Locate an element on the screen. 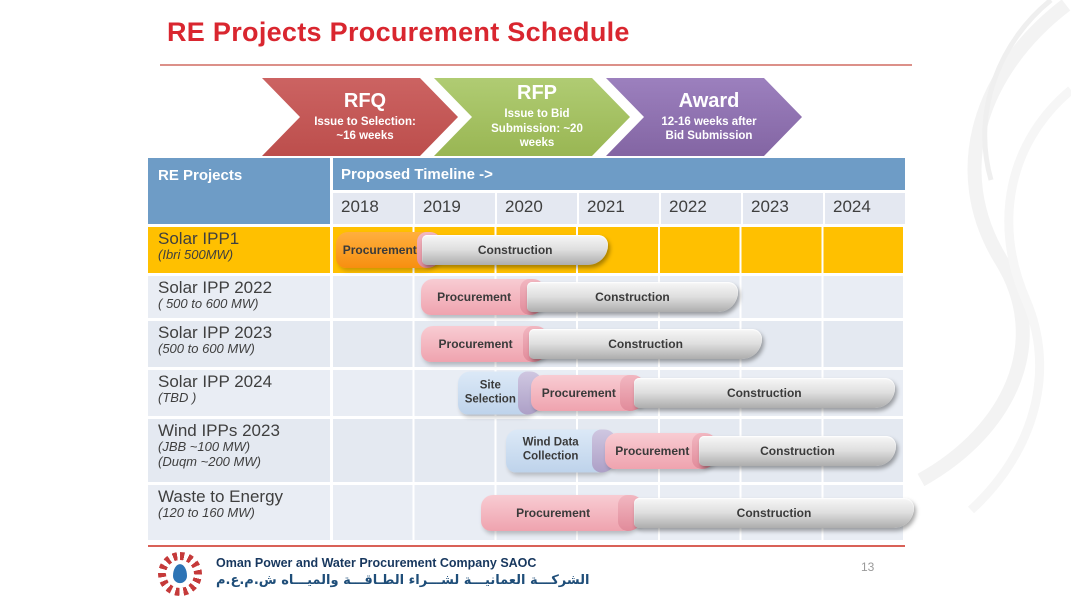 This screenshot has width=1071, height=600. year-tick-2018: 2018 is located at coordinates (373, 208).